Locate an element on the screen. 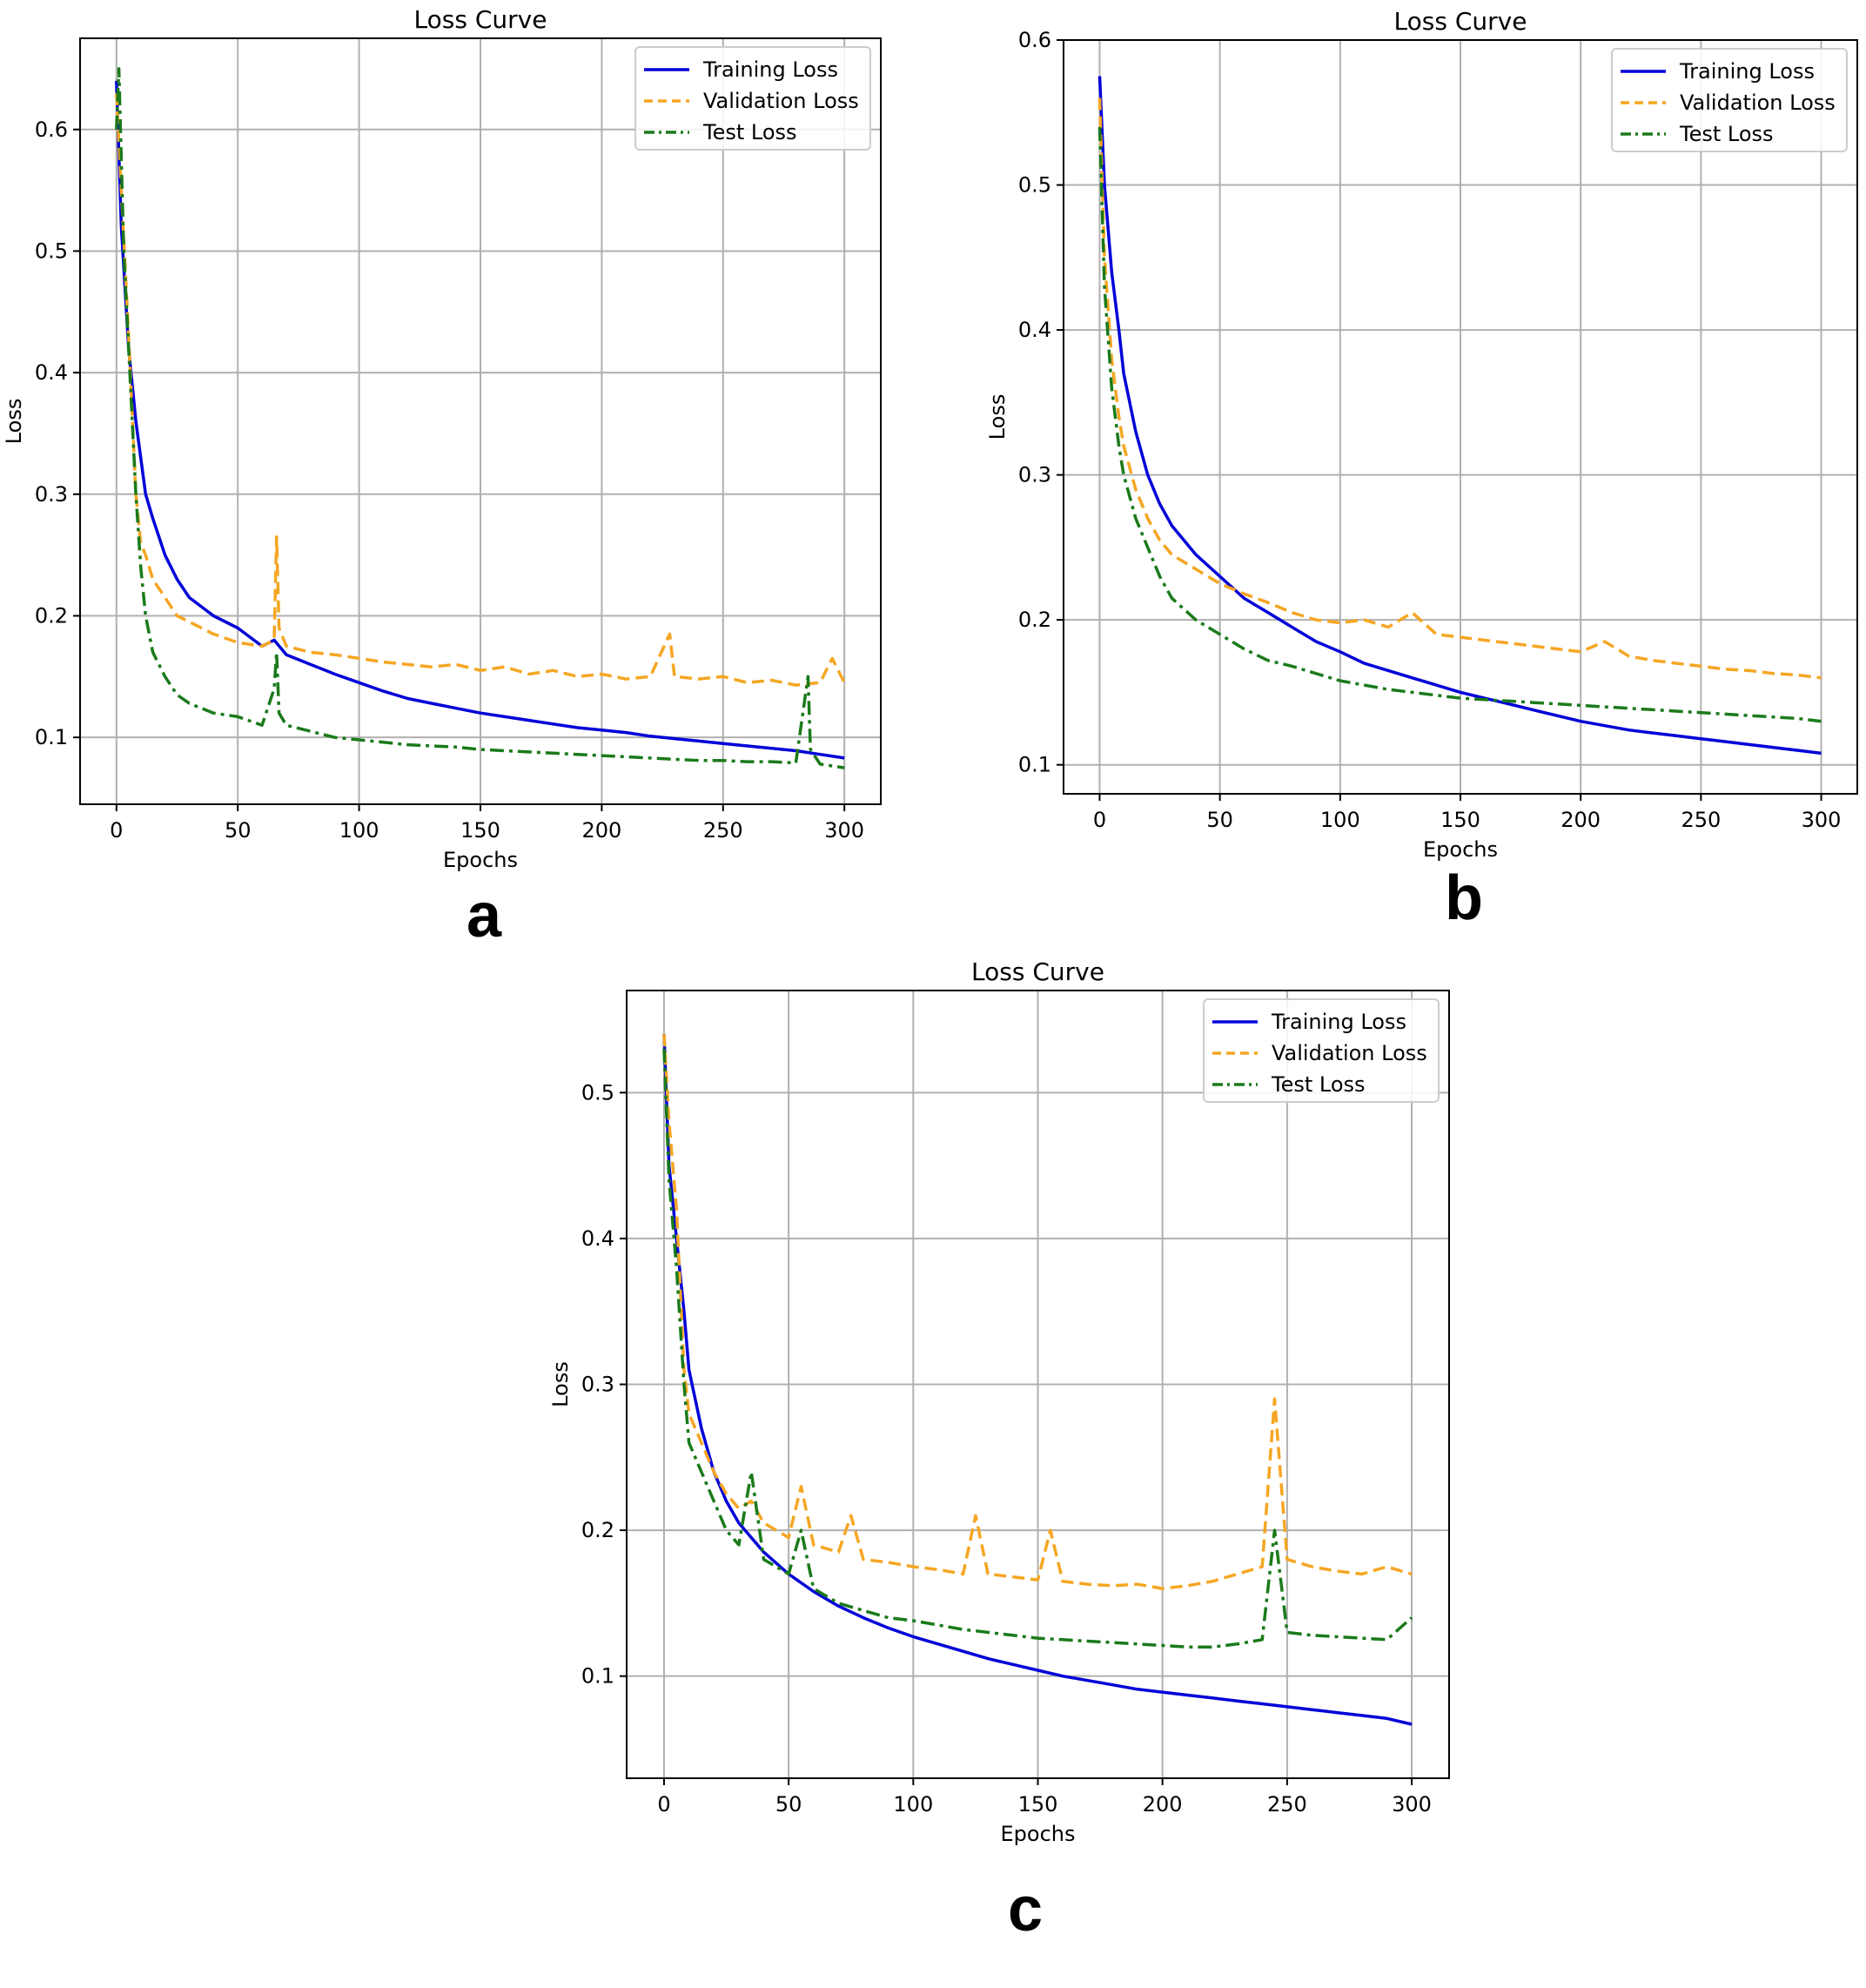 The width and height of the screenshot is (1866, 1988). panel-label-b: b is located at coordinates (1464, 898).